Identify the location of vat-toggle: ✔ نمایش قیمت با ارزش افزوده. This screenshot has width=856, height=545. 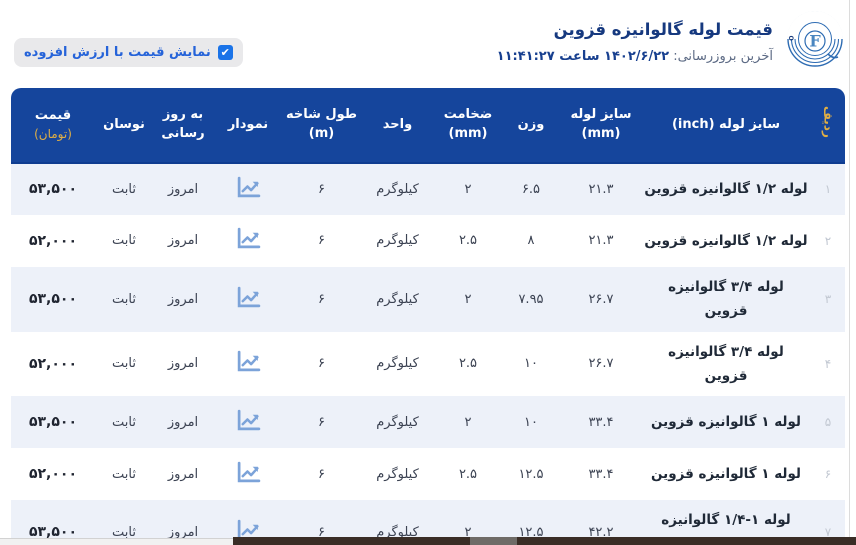
(128, 52).